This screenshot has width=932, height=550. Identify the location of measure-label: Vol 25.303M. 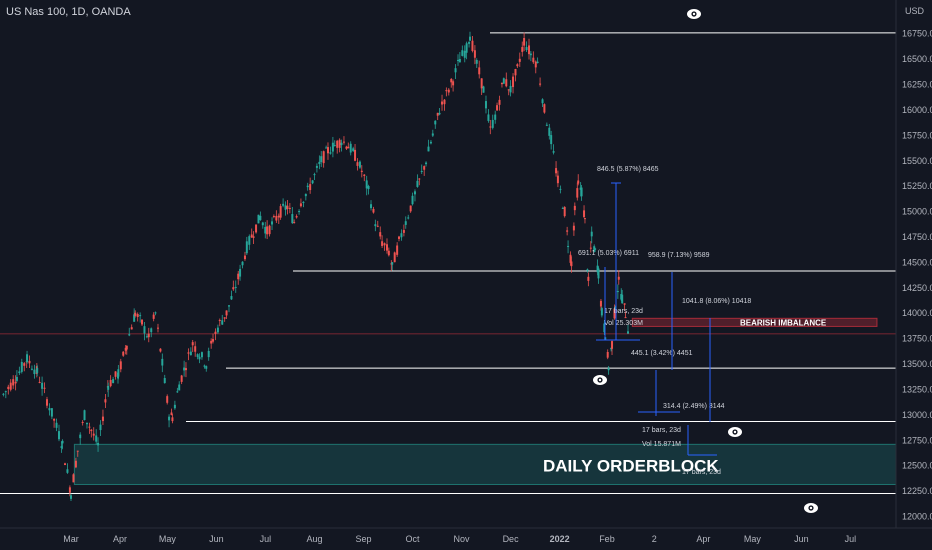
(623, 323).